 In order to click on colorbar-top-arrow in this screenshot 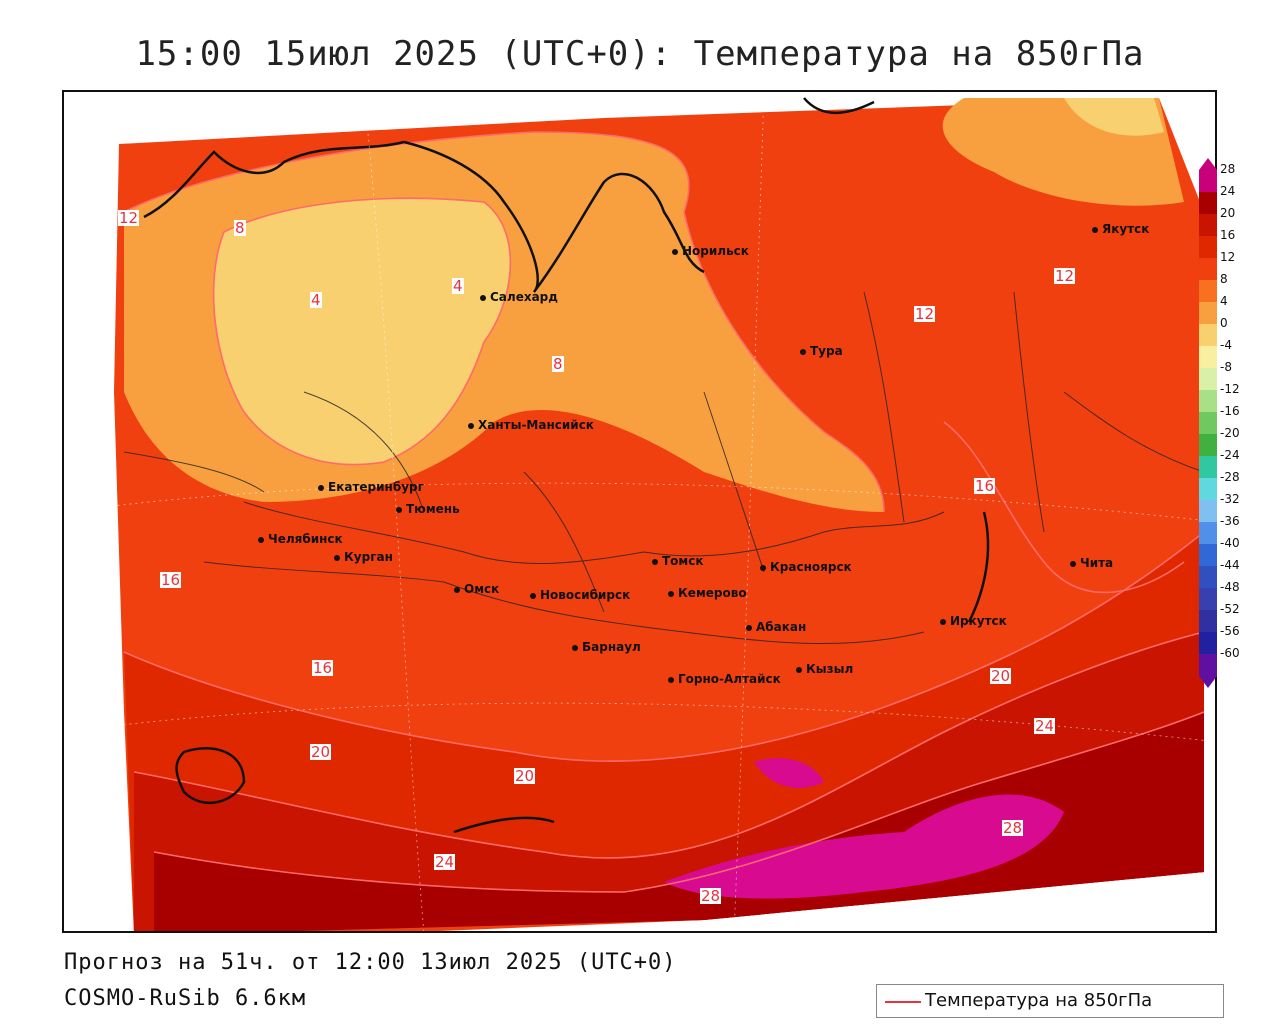, I will do `click(1208, 164)`.